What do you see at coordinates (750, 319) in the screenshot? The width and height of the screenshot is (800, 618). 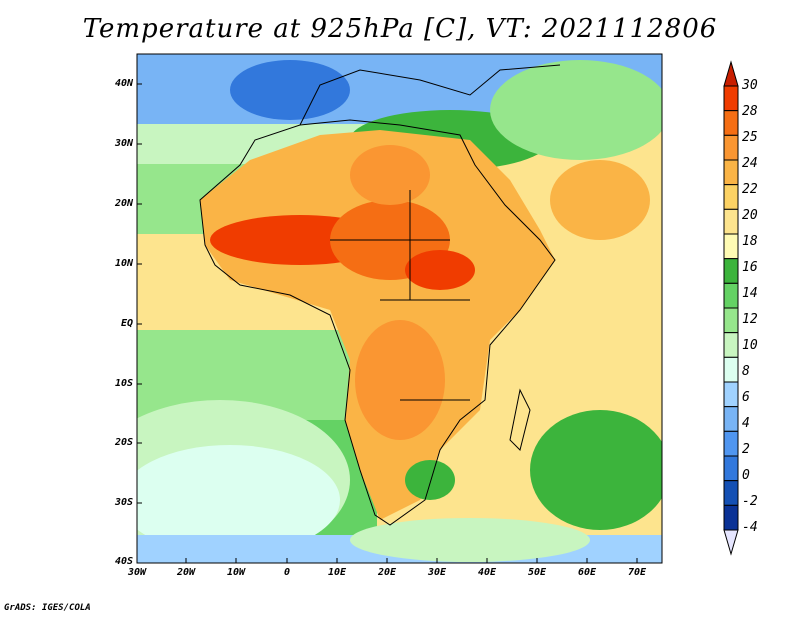 I see `colorbar-label: 12` at bounding box center [750, 319].